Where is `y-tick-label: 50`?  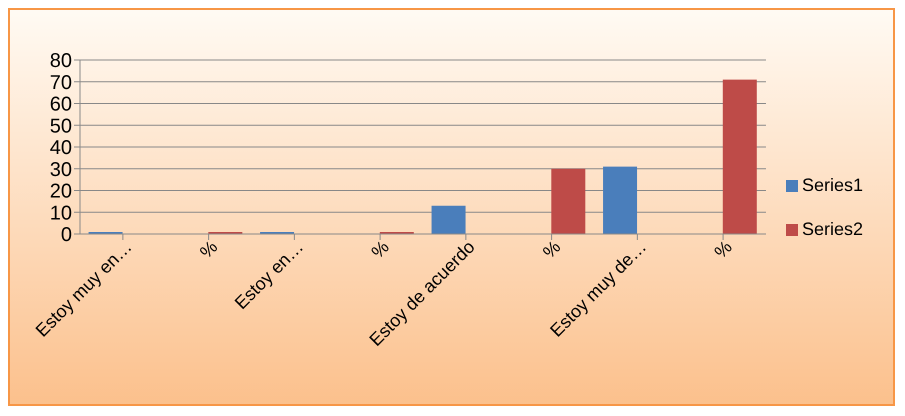
y-tick-label: 50 is located at coordinates (61, 126).